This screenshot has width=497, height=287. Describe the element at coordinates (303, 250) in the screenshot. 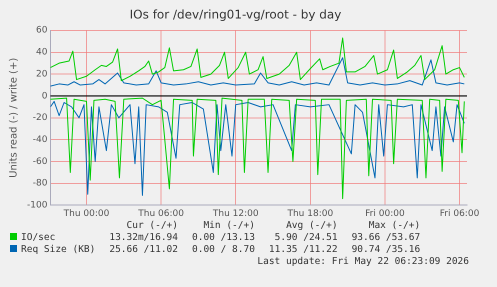

I see `text: 11.35 /11.22` at that location.